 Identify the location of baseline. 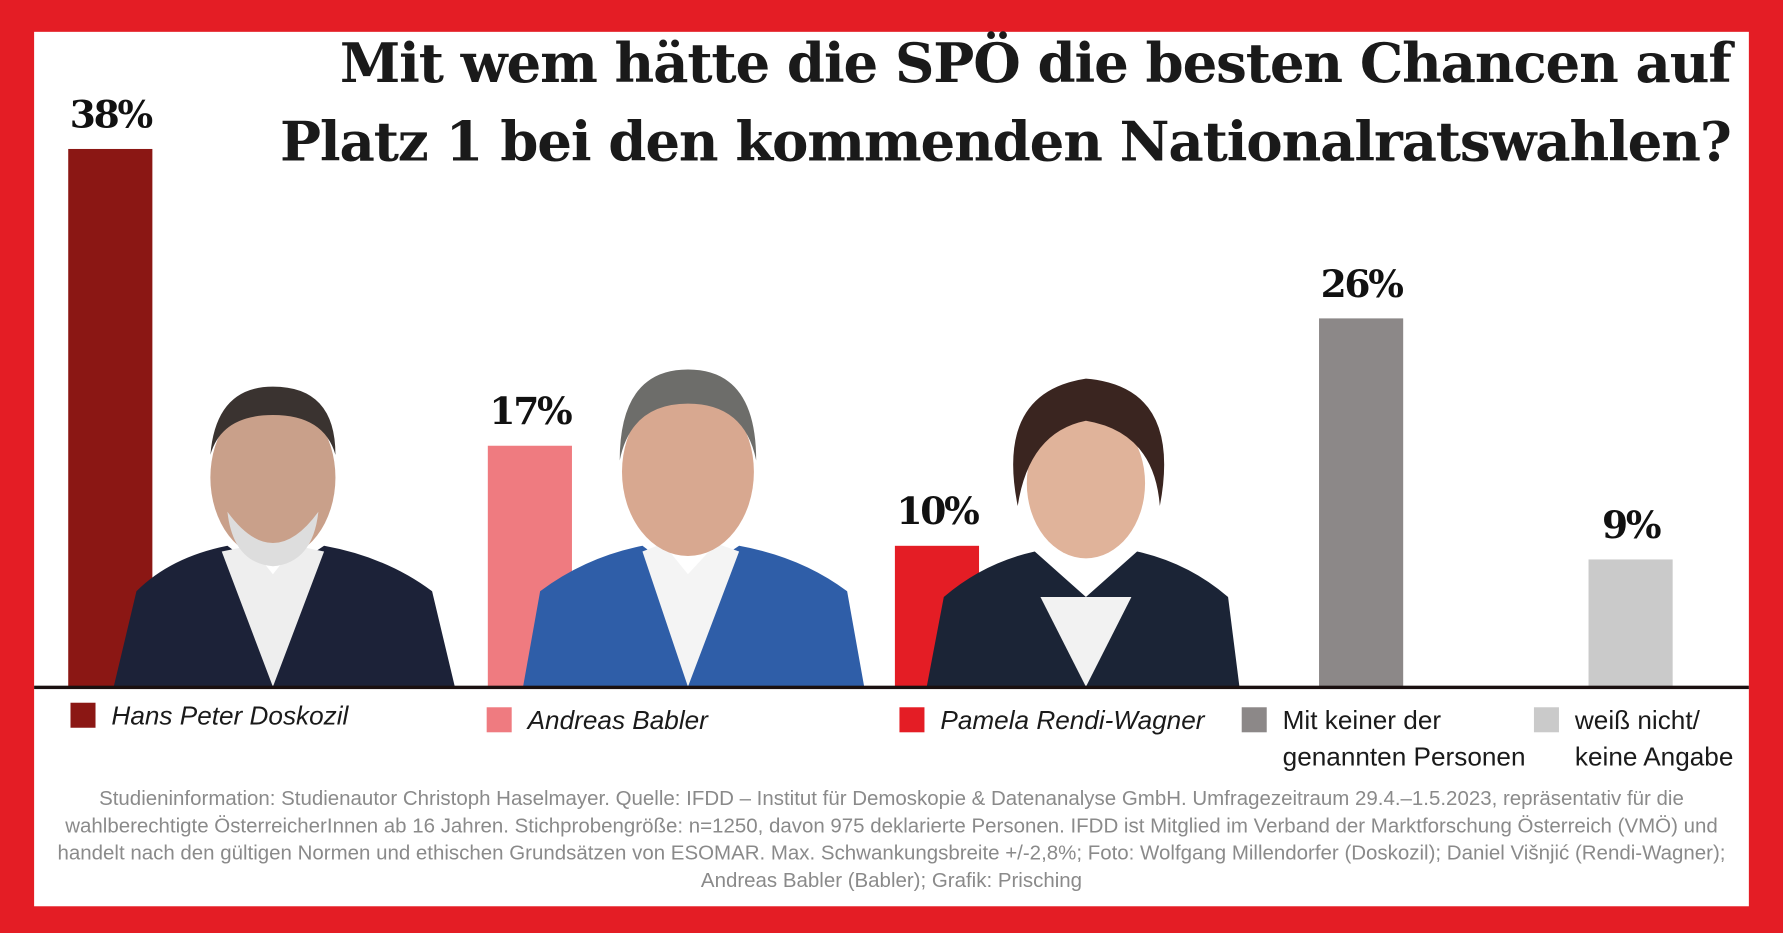
(891, 687).